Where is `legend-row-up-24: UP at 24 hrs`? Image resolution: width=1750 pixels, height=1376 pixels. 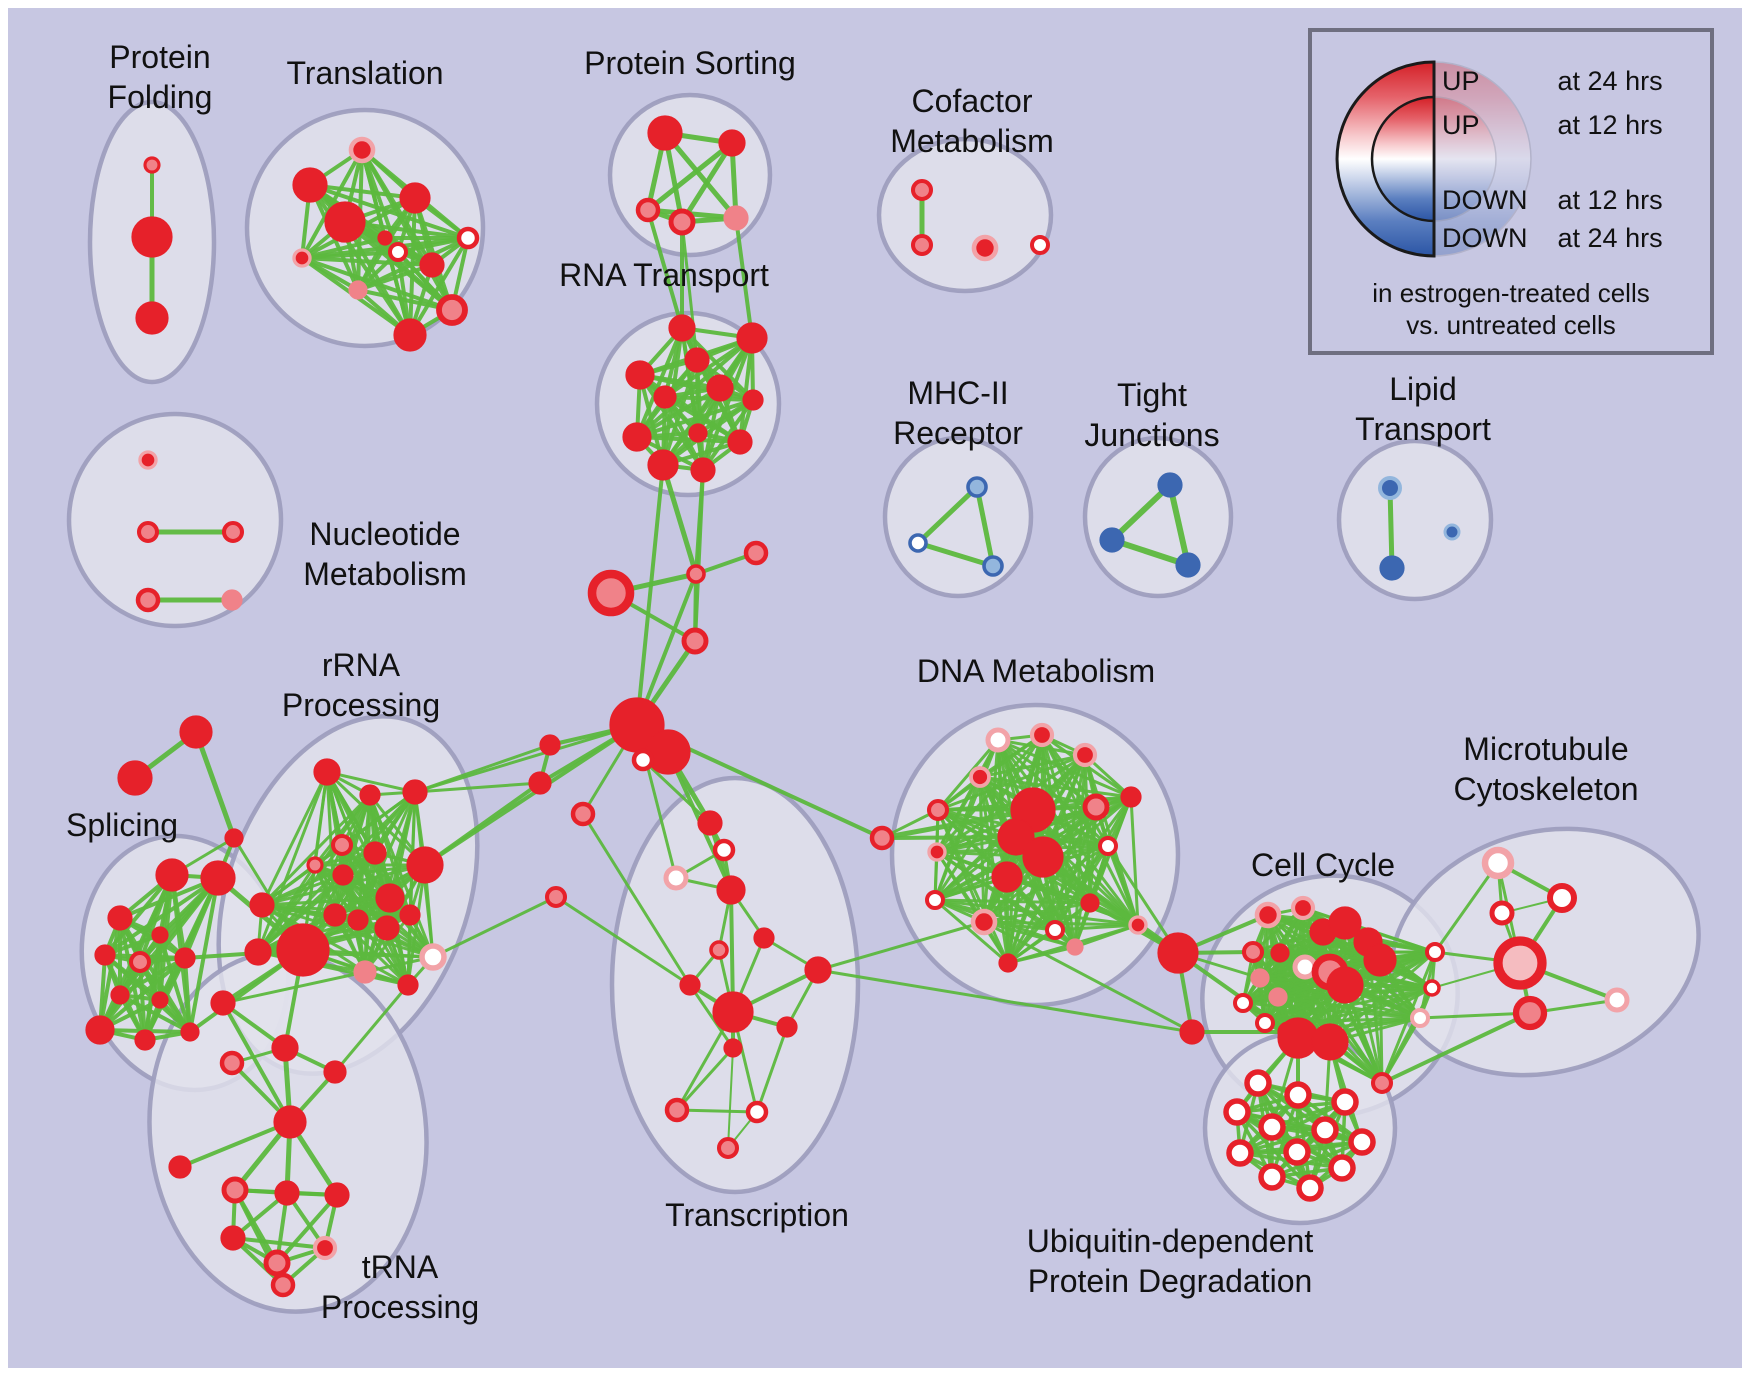
legend-row-up-24: UP at 24 hrs is located at coordinates (1552, 81).